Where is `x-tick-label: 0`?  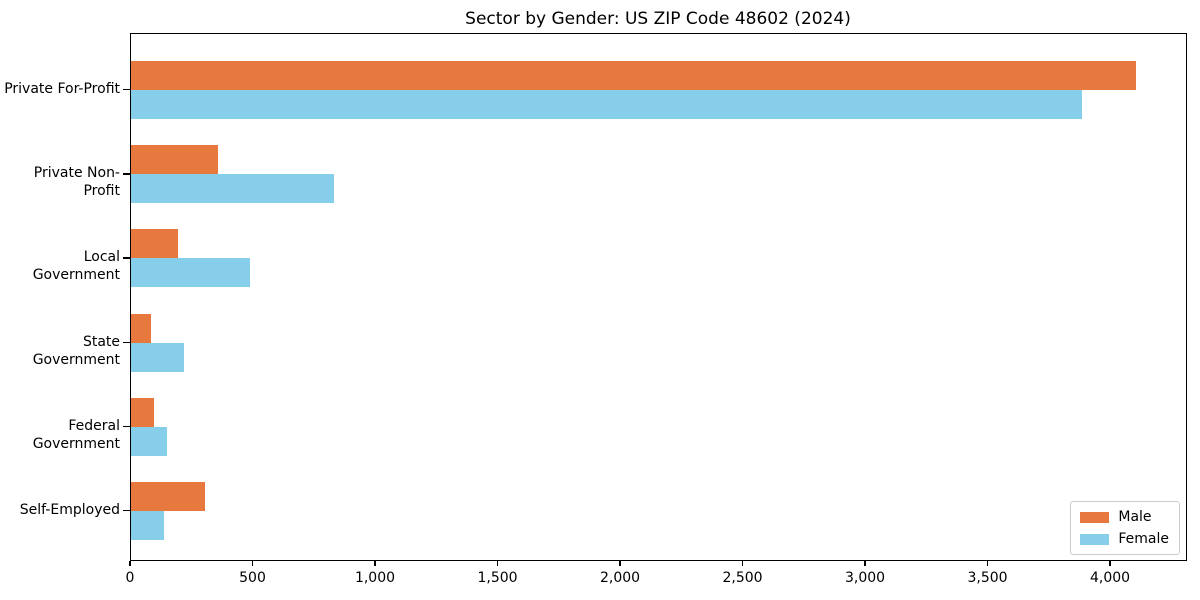 x-tick-label: 0 is located at coordinates (130, 578).